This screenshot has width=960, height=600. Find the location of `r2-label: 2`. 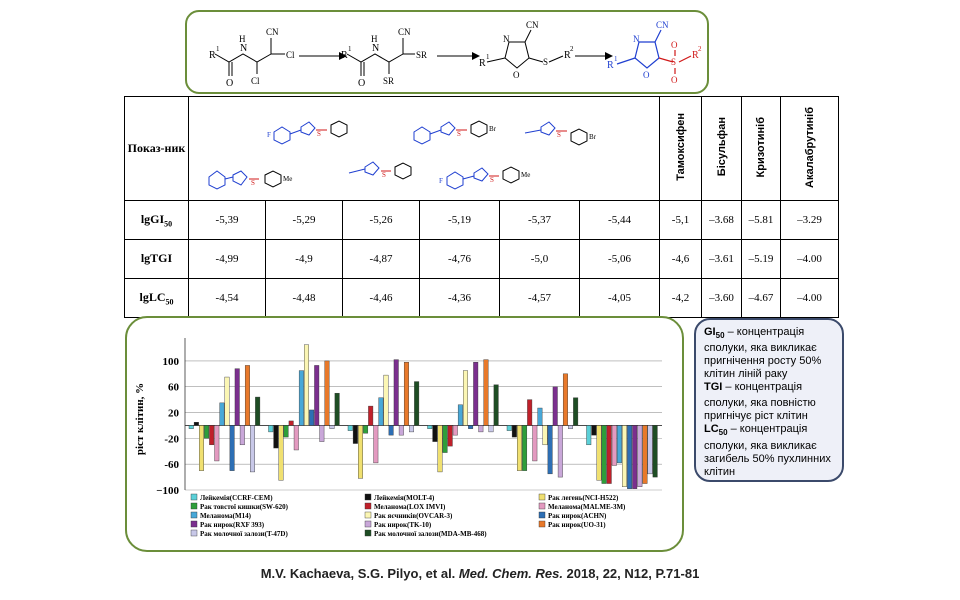

r2-label: 2 is located at coordinates (700, 49).